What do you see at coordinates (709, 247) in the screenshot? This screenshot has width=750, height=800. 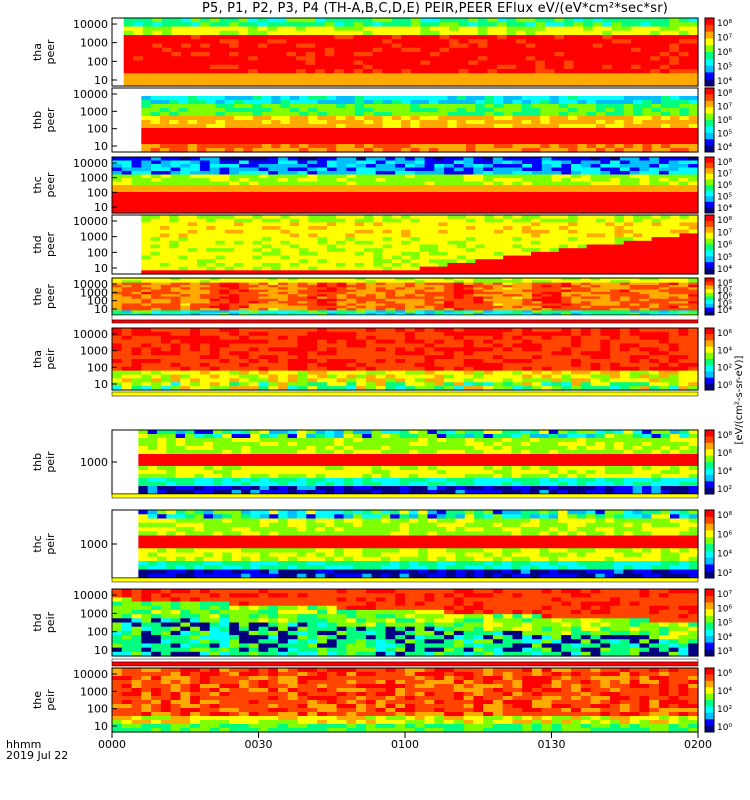 I see `colorbar-swatch` at bounding box center [709, 247].